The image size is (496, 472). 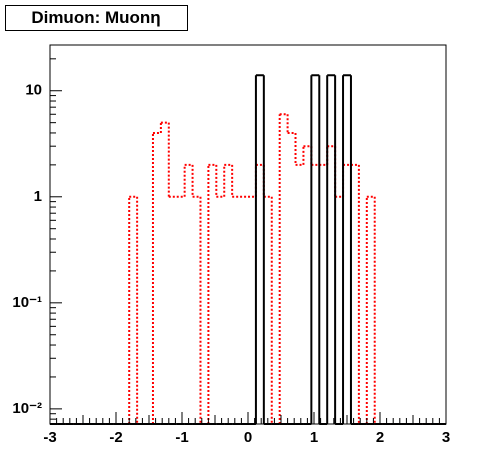 I want to click on title-box, so click(x=96, y=18).